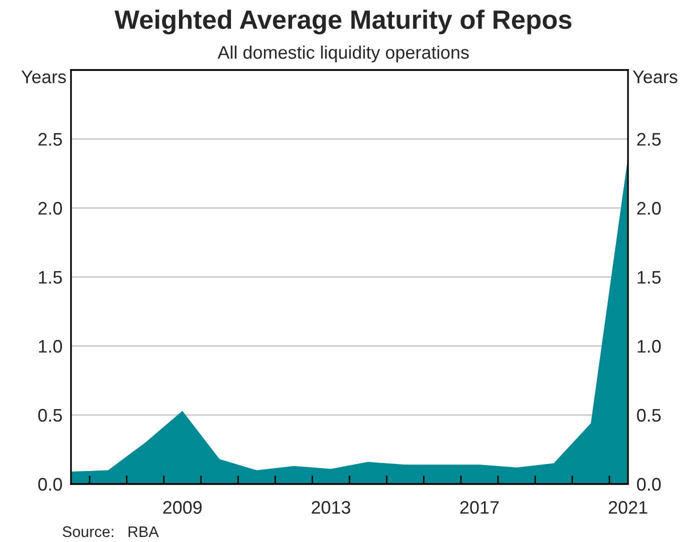 This screenshot has height=542, width=687. I want to click on y2-tick-label: 2.5, so click(649, 139).